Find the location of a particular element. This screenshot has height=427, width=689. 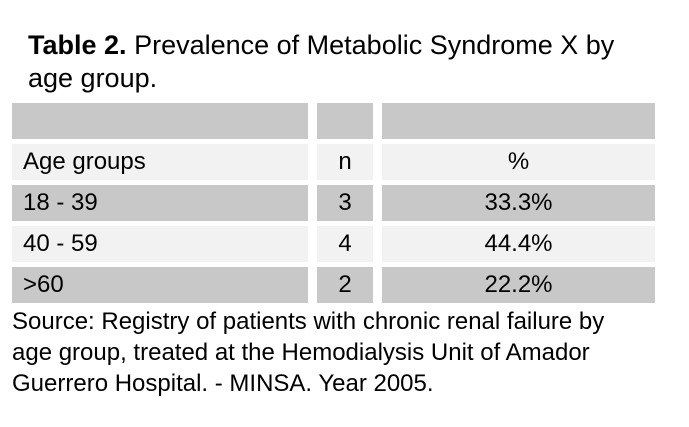

source-note-line: Guerrero Hospital. - MINSA. Year 2005. is located at coordinates (223, 383).